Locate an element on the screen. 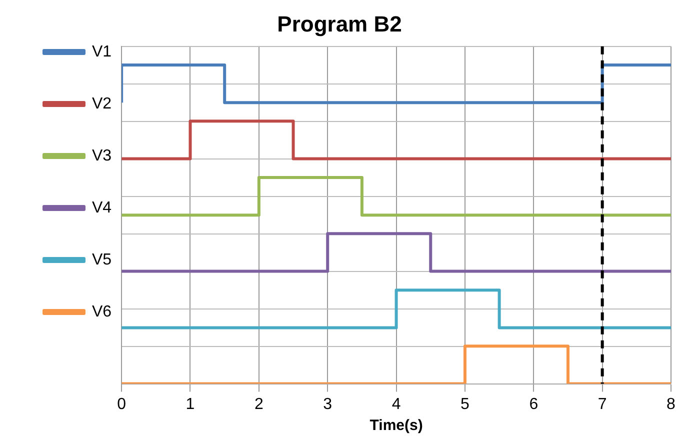  x-tick-label: 0 is located at coordinates (121, 404).